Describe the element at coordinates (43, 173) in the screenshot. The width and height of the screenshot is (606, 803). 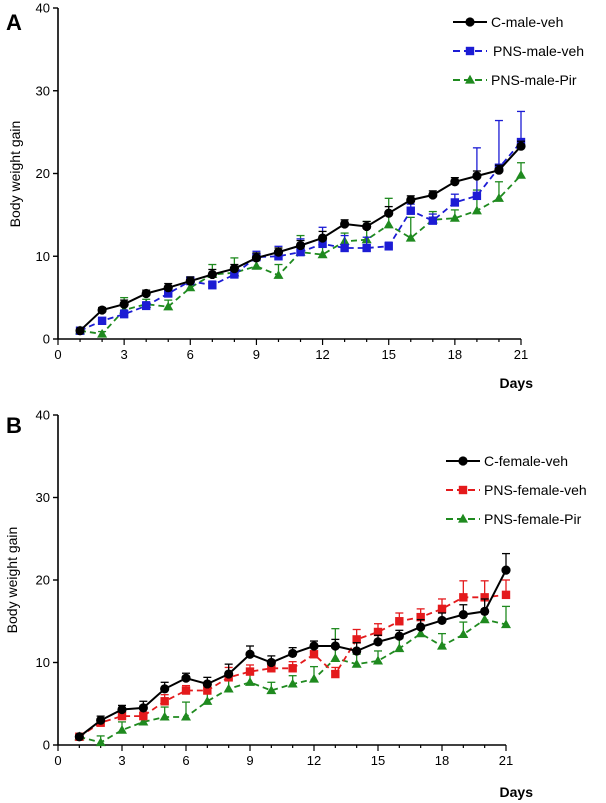
I see `y-tick-label: 20` at that location.